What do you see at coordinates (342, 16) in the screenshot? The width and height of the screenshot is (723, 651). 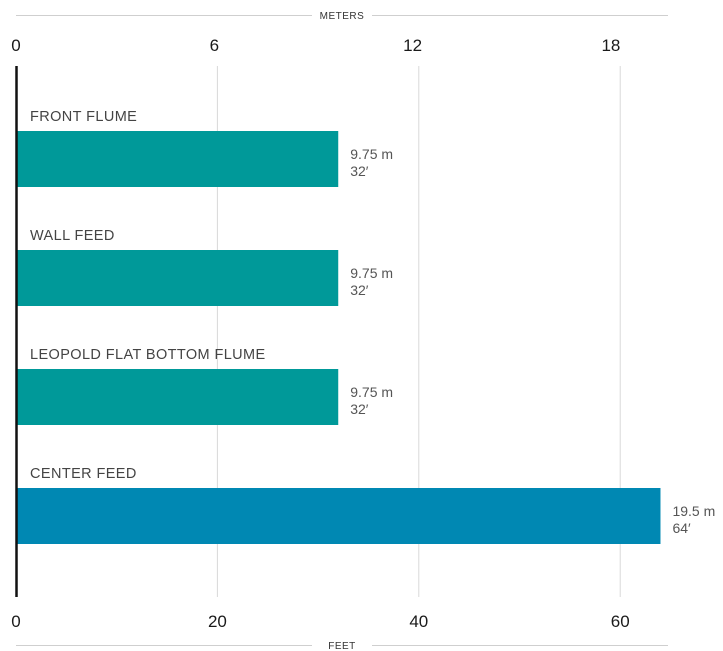 I see `top-axis-title: METERS` at bounding box center [342, 16].